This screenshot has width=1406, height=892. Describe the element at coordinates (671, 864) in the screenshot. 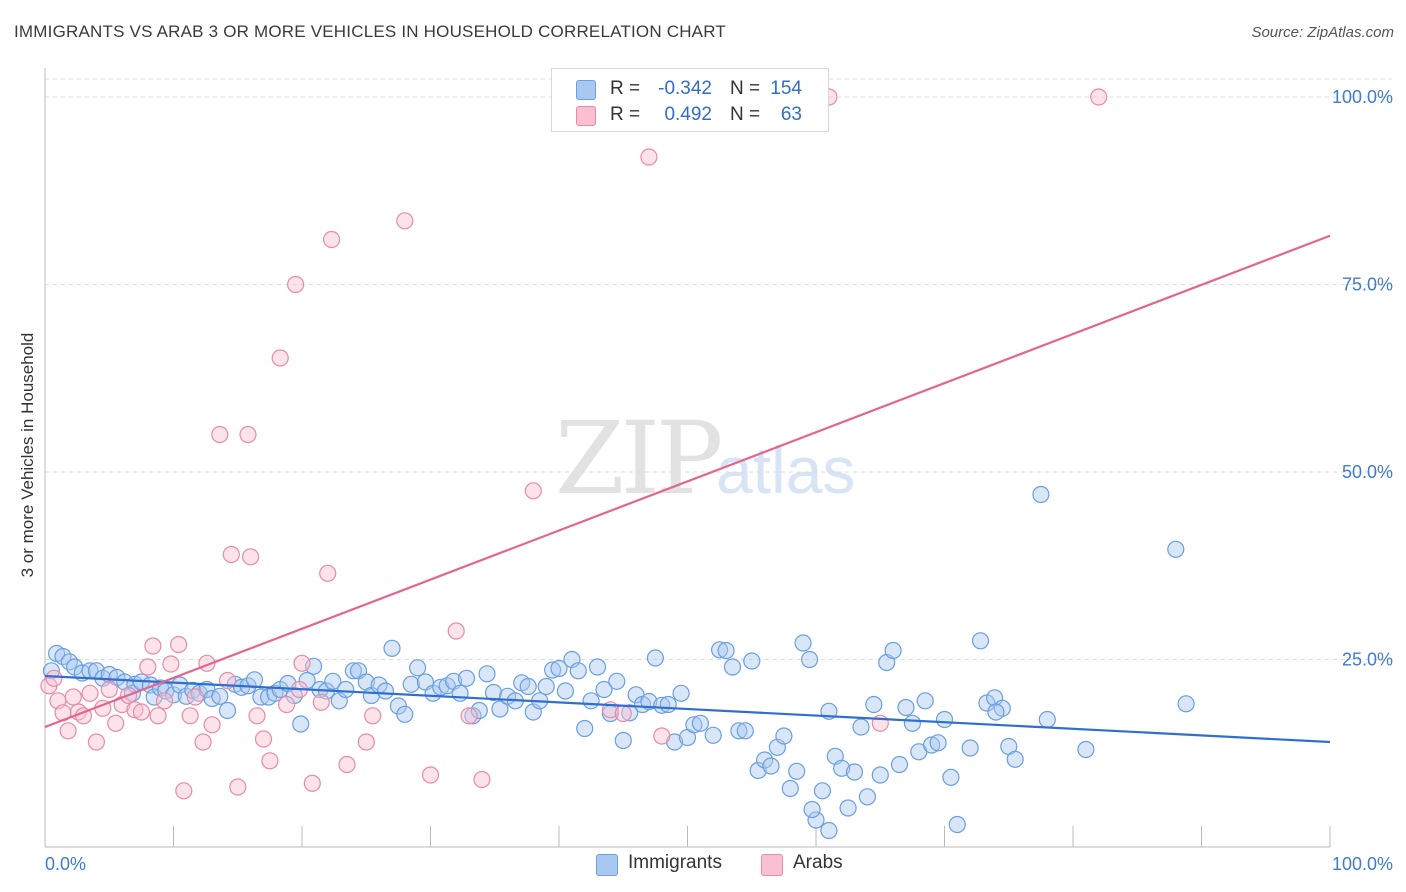

I see `legend-item-immigrants: Immigrants` at that location.